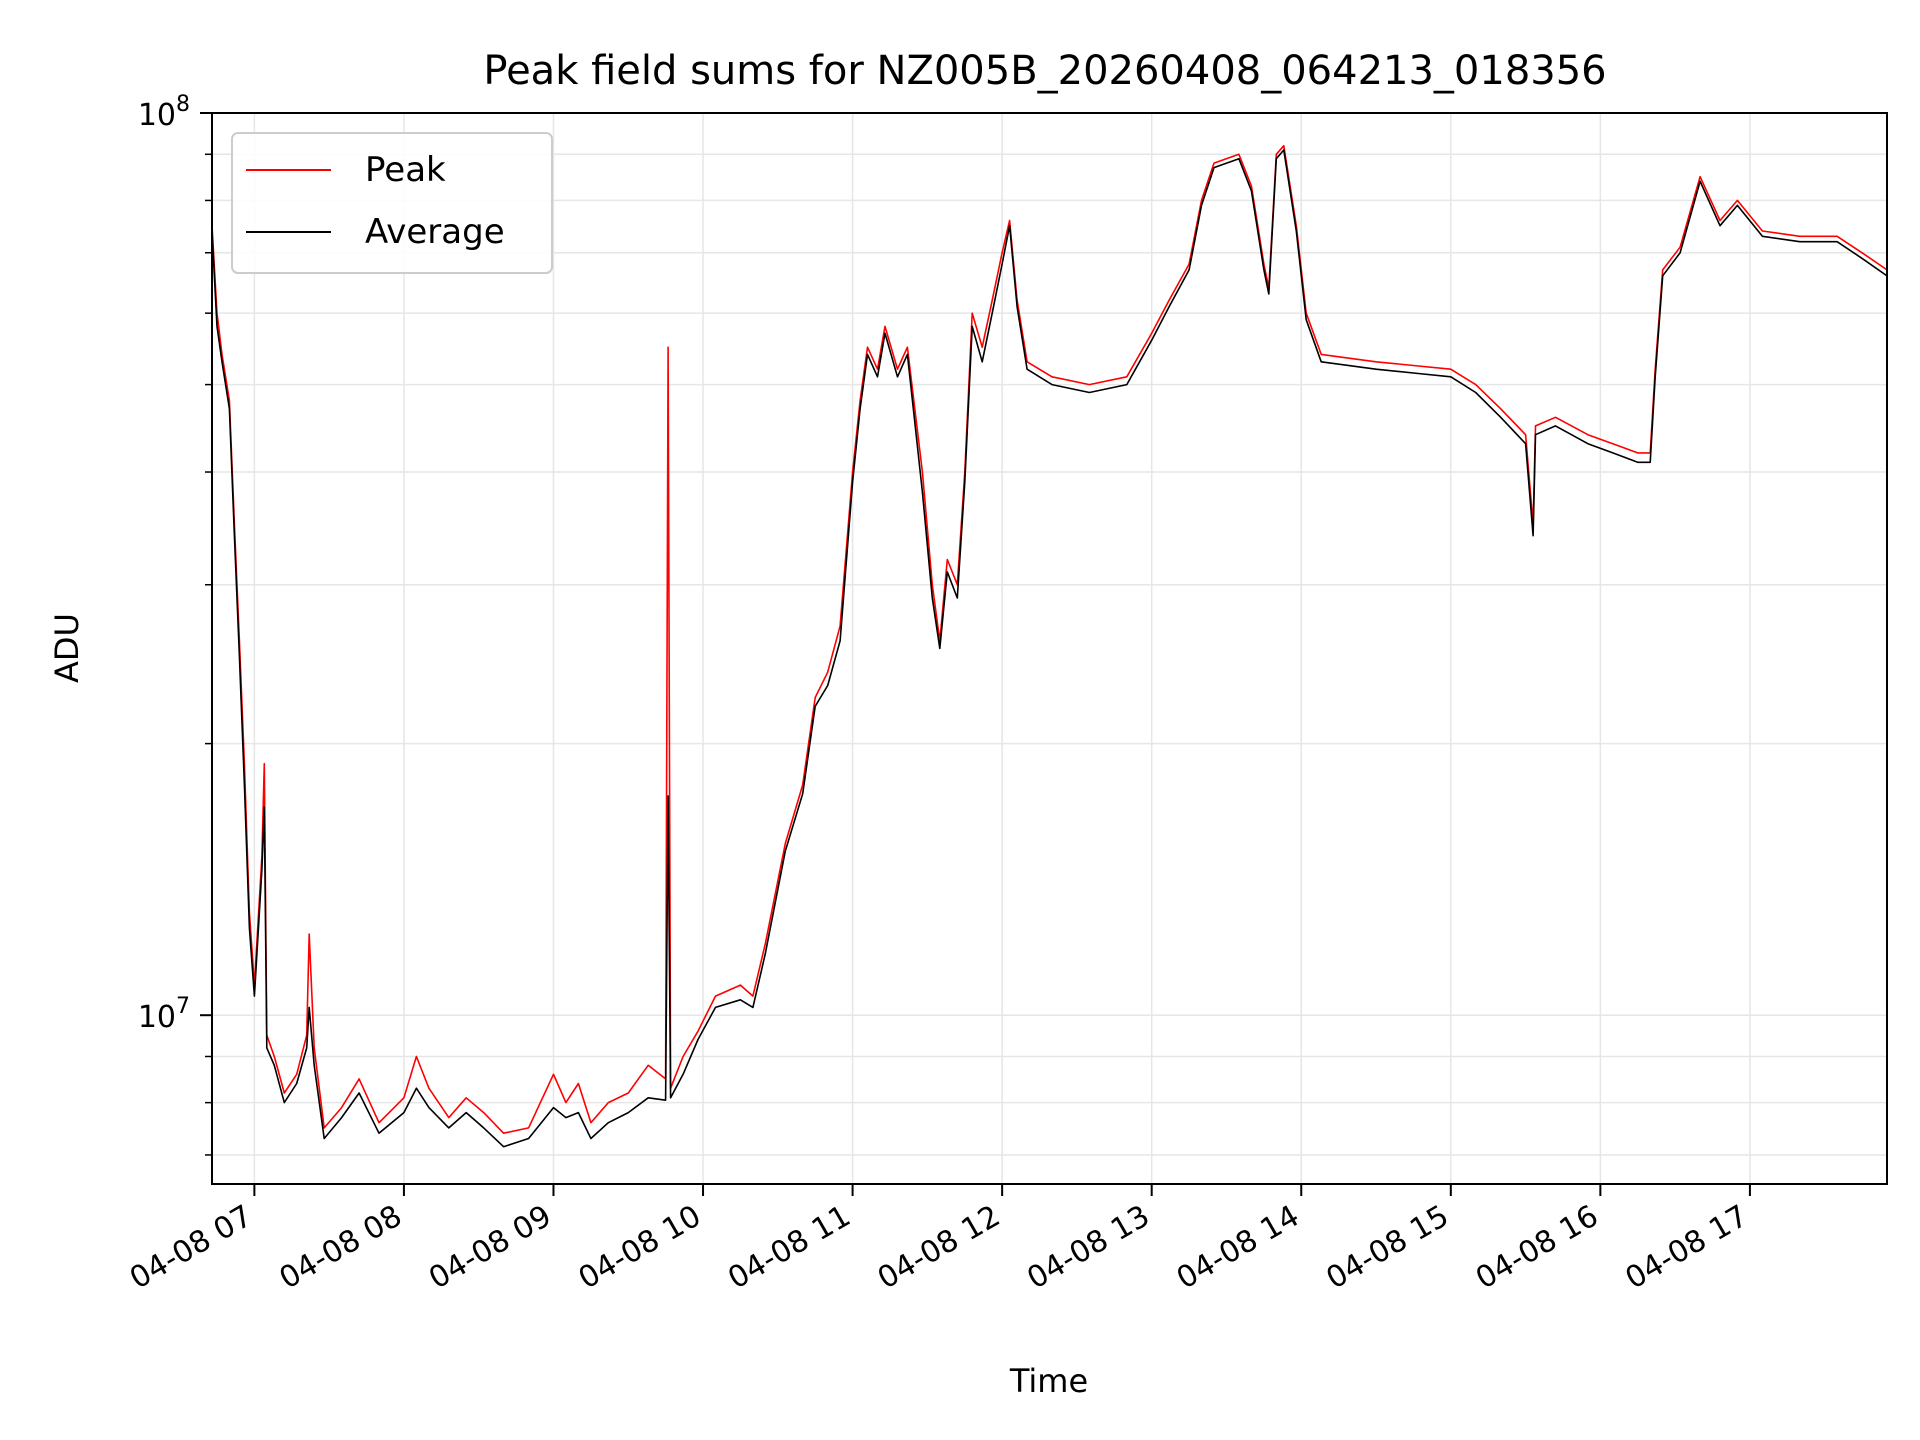 Image resolution: width=1920 pixels, height=1440 pixels. What do you see at coordinates (405, 170) in the screenshot?
I see `legend-label-peak: Peak` at bounding box center [405, 170].